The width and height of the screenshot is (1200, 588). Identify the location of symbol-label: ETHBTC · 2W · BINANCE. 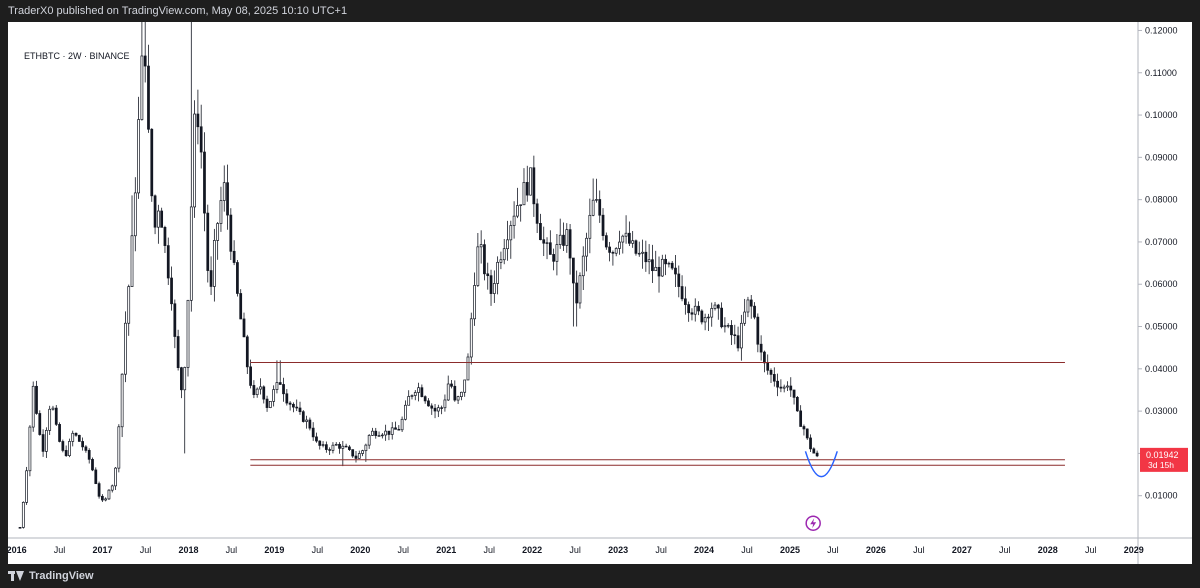
(77, 56).